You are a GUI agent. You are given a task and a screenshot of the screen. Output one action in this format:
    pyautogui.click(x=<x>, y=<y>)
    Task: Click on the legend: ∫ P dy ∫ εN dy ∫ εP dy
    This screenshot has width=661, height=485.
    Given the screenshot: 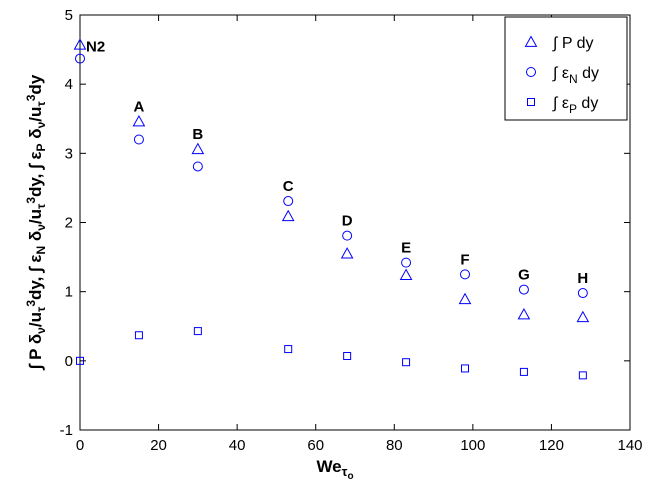 What is the action you would take?
    pyautogui.click(x=566, y=68)
    